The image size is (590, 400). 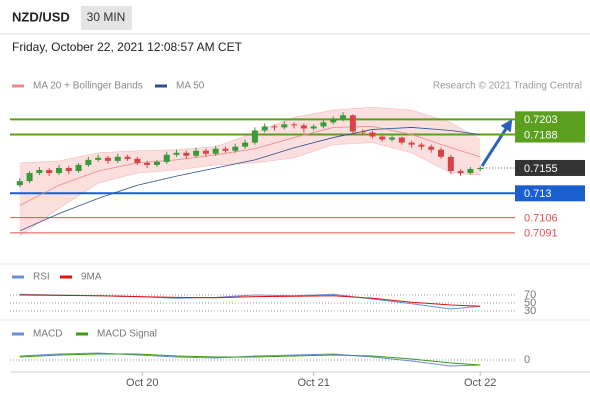 I want to click on legend-label: RSI, so click(x=41, y=277).